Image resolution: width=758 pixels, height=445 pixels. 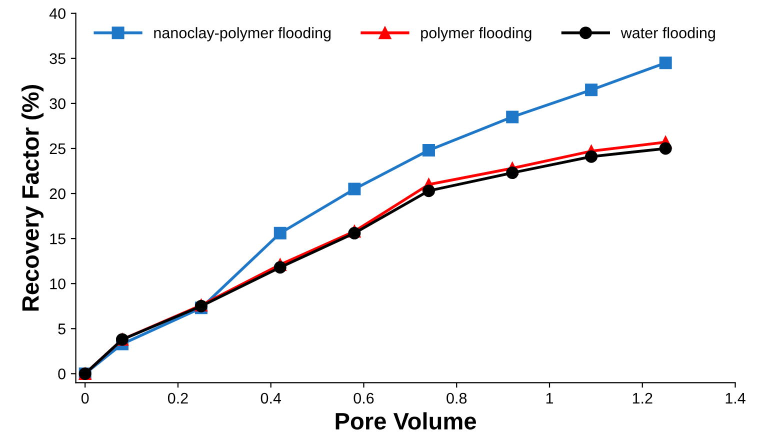 I want to click on x-tick-label: 0, so click(x=85, y=398).